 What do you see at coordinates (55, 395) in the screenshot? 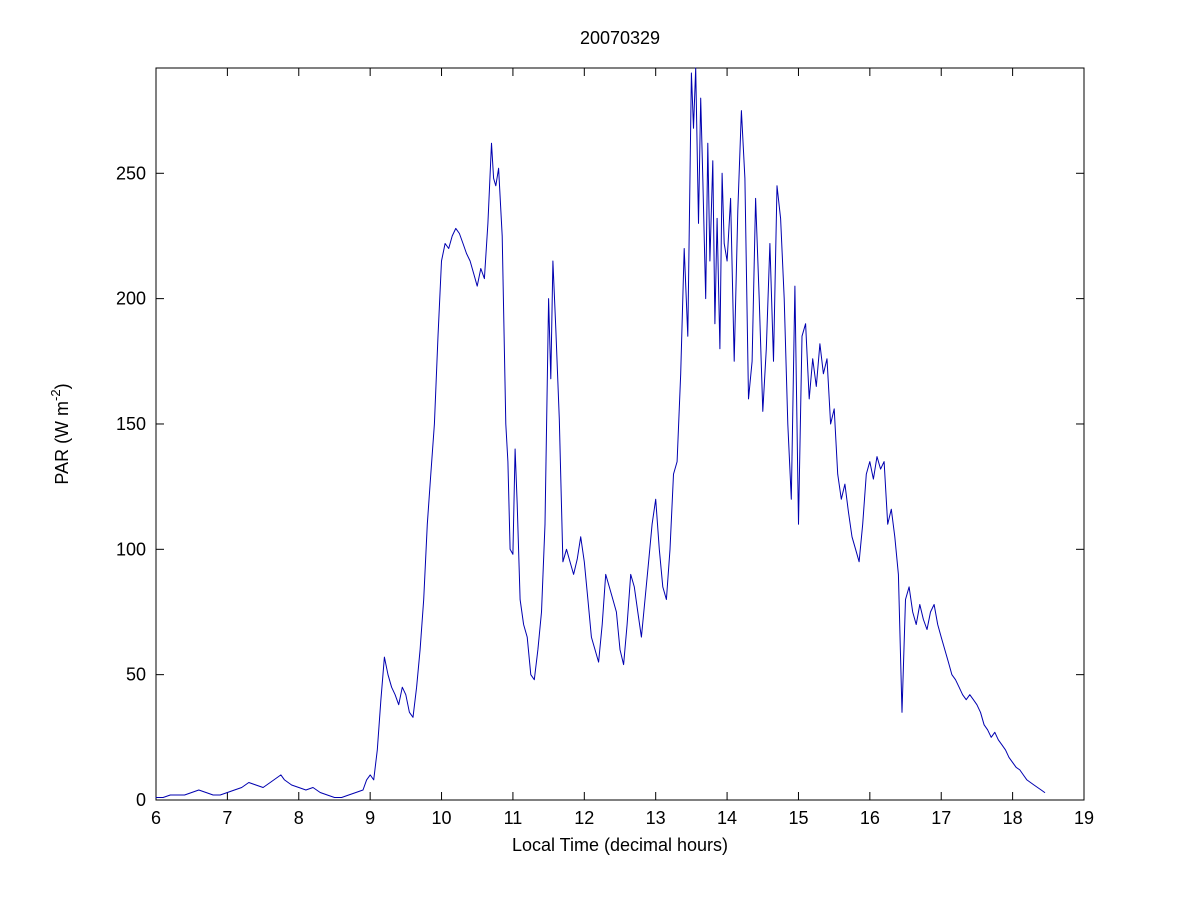
I see `y-axis-label-superscript: -2` at bounding box center [55, 395].